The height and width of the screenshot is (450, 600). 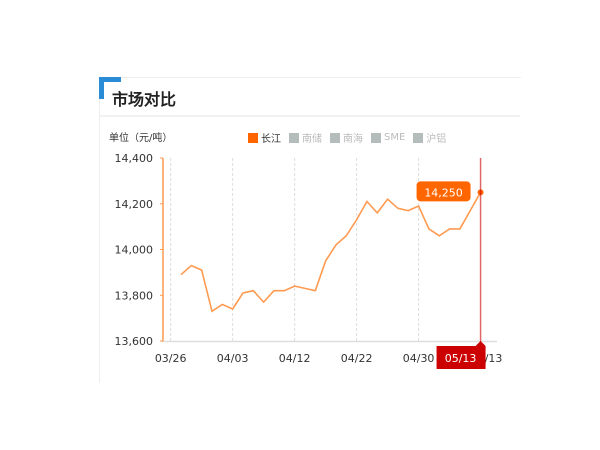 What do you see at coordinates (331, 252) in the screenshot?
I see `series-line` at bounding box center [331, 252].